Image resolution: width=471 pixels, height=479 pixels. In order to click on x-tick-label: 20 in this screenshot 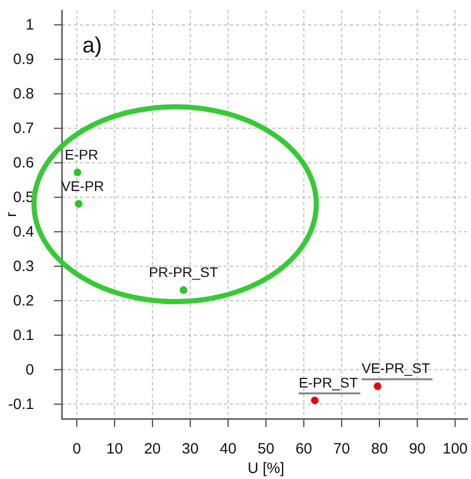, I will do `click(152, 449)`.